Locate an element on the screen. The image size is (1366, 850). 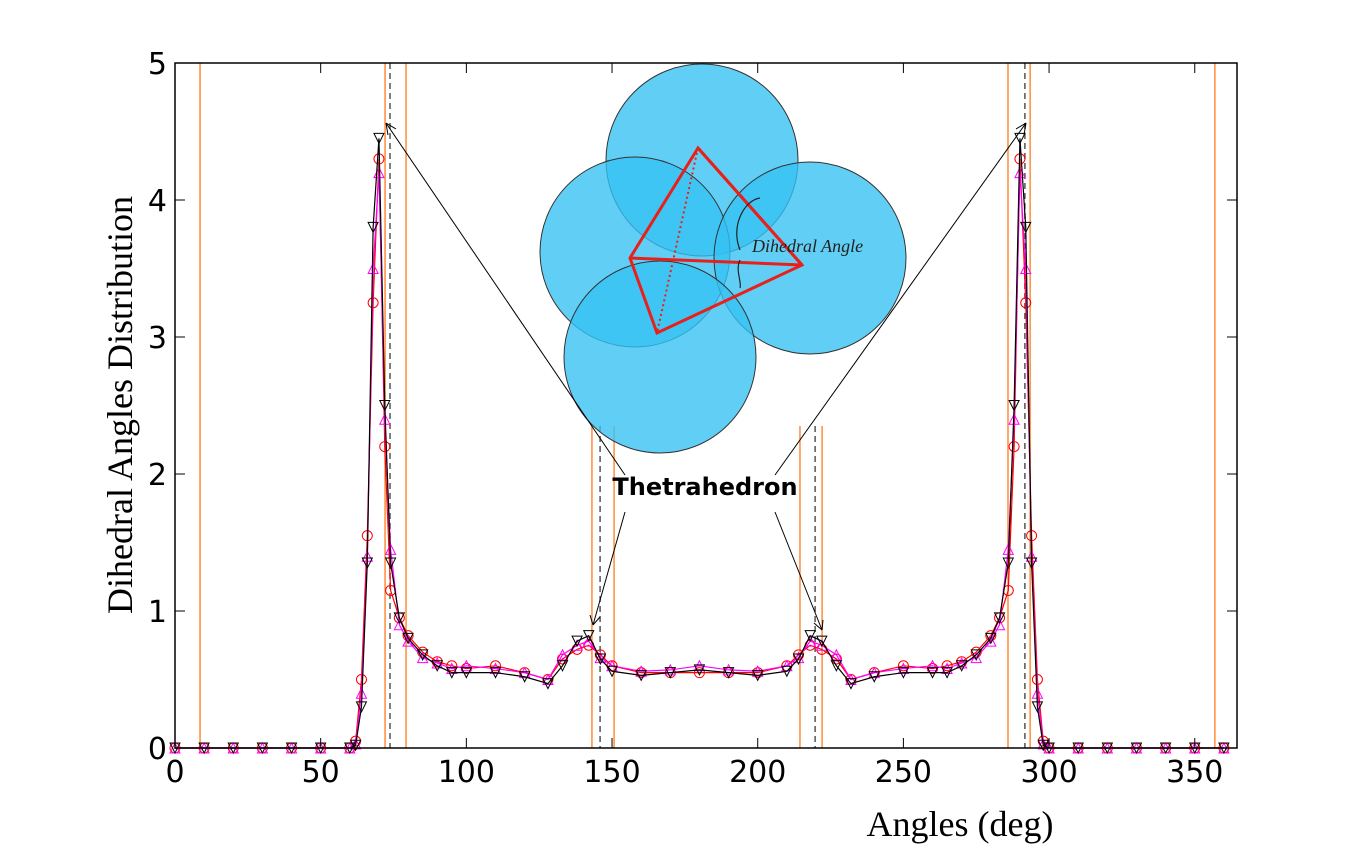
x-tick-label: 100 is located at coordinates (466, 772).